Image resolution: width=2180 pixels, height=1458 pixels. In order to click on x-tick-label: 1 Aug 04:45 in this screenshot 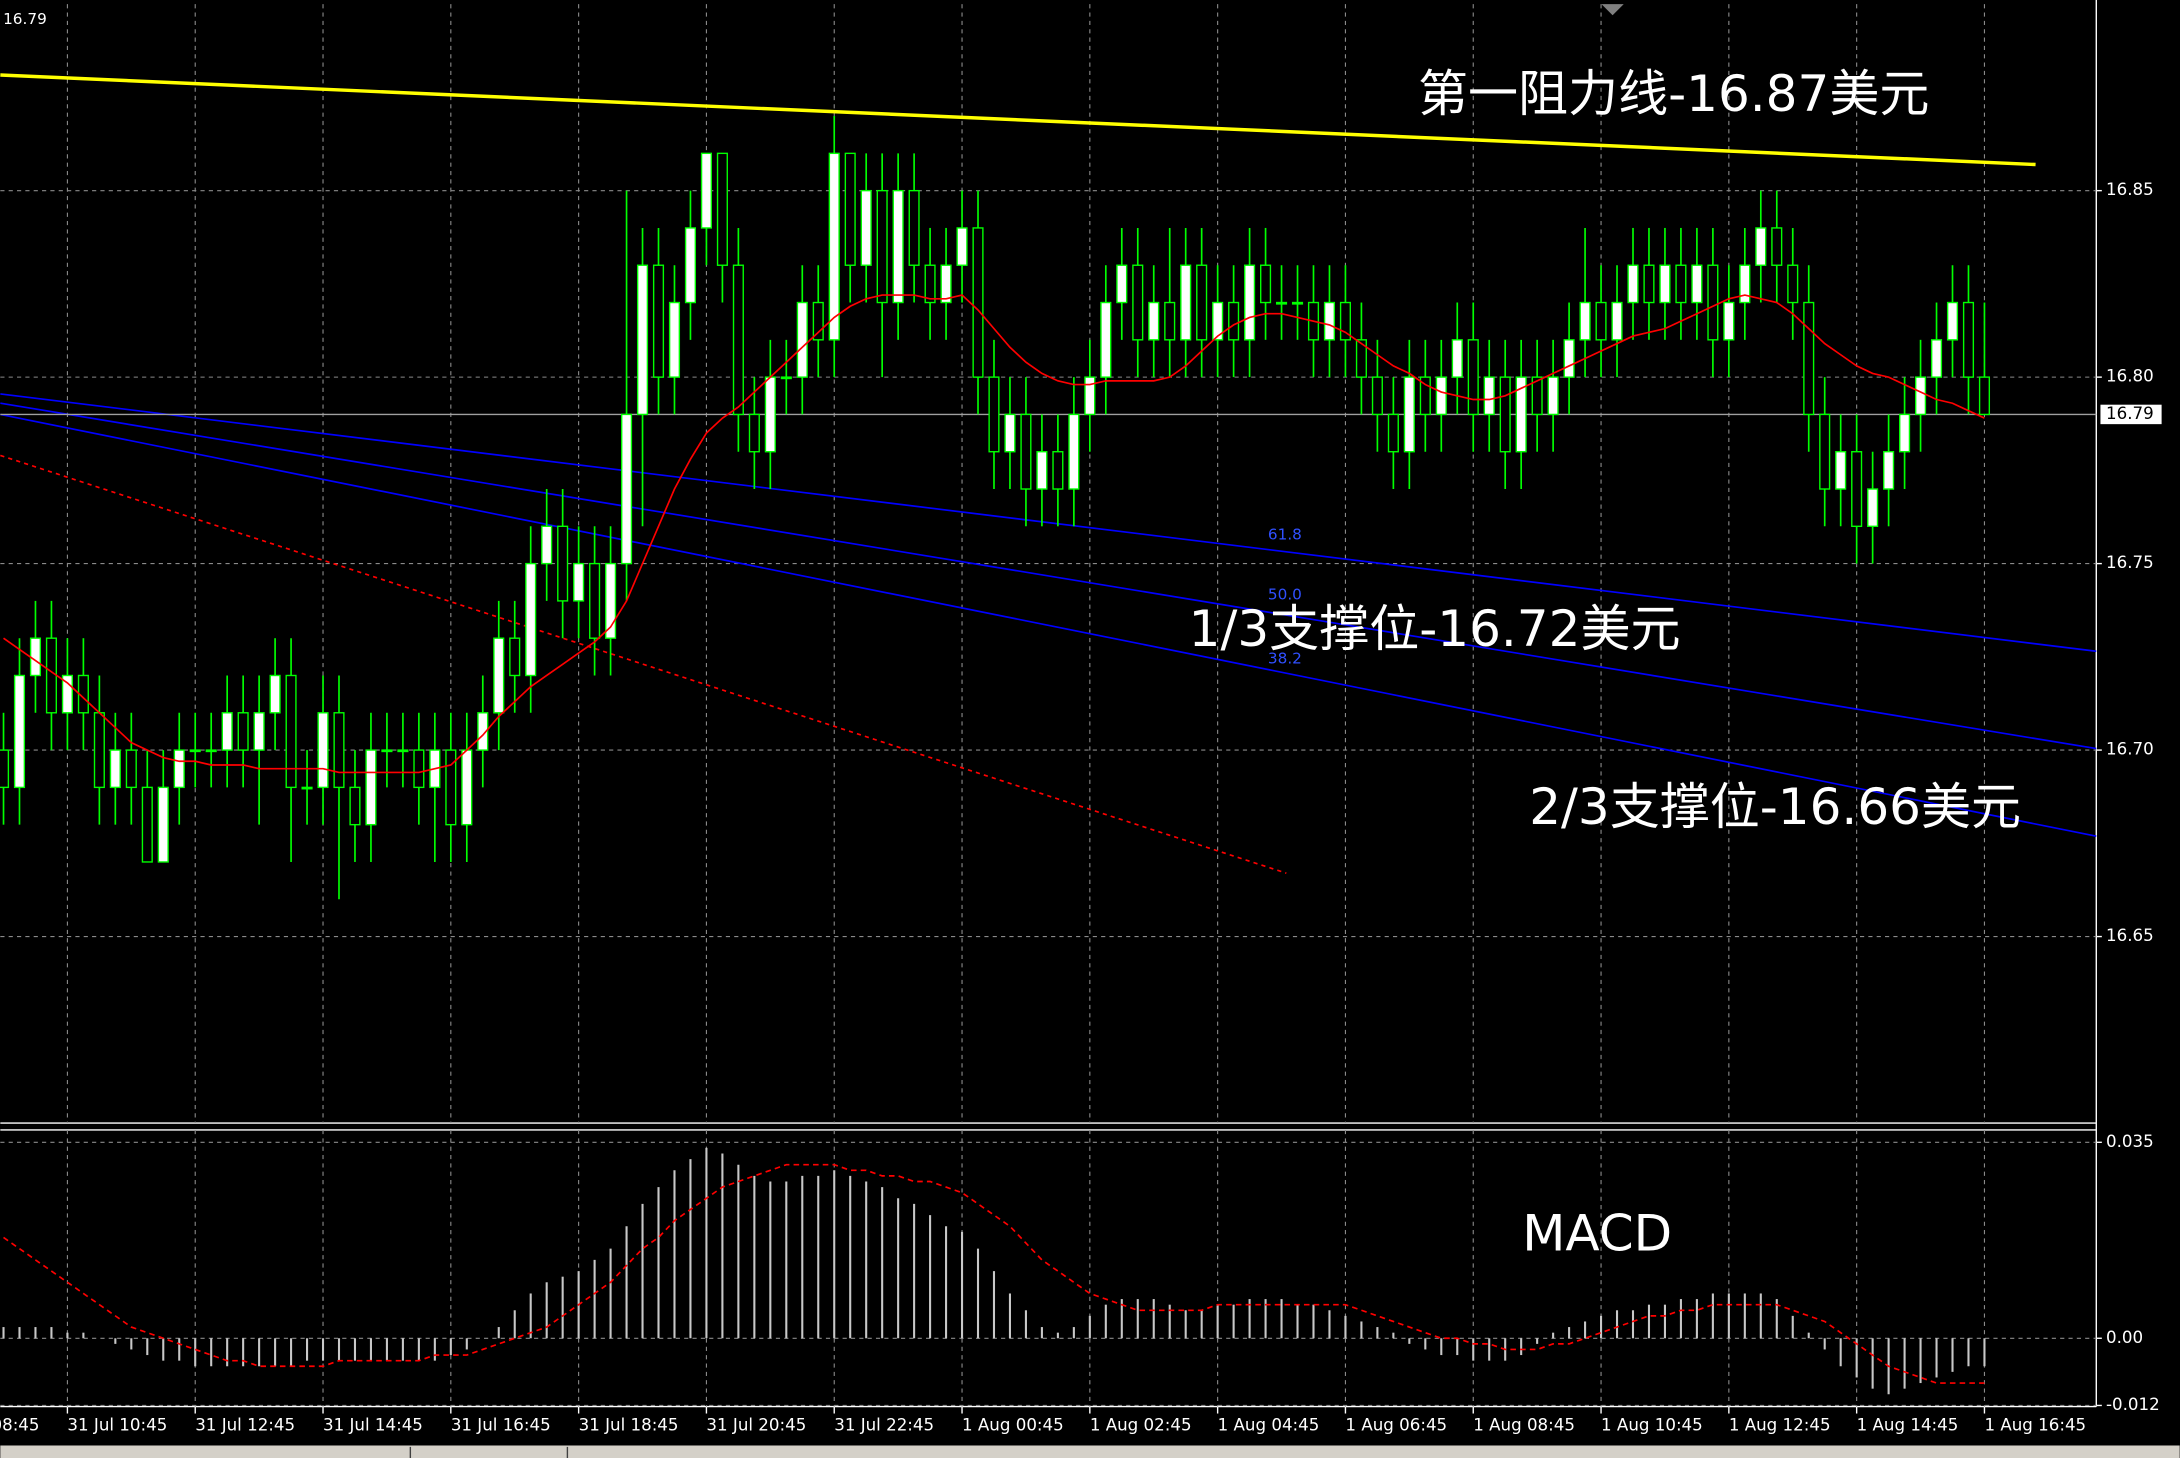, I will do `click(1269, 1425)`.